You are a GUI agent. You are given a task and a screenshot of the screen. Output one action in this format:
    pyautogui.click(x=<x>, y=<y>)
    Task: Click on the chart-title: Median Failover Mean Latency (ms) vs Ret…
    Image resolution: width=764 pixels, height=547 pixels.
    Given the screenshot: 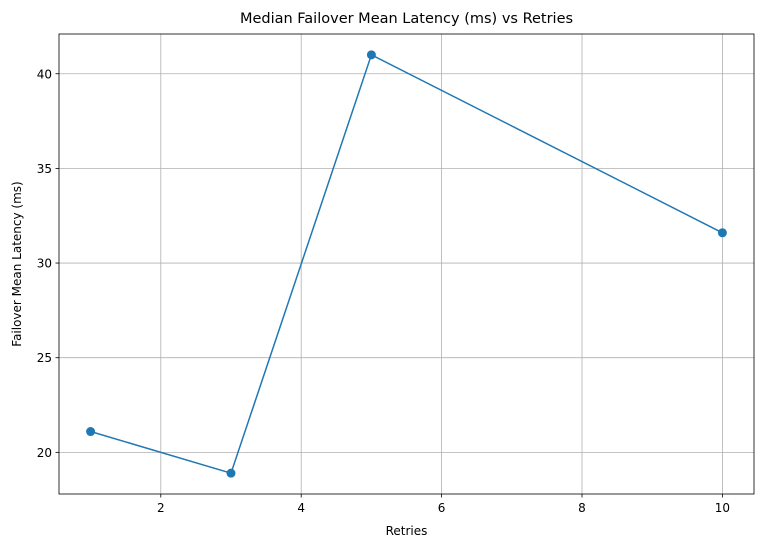 What is the action you would take?
    pyautogui.click(x=406, y=19)
    